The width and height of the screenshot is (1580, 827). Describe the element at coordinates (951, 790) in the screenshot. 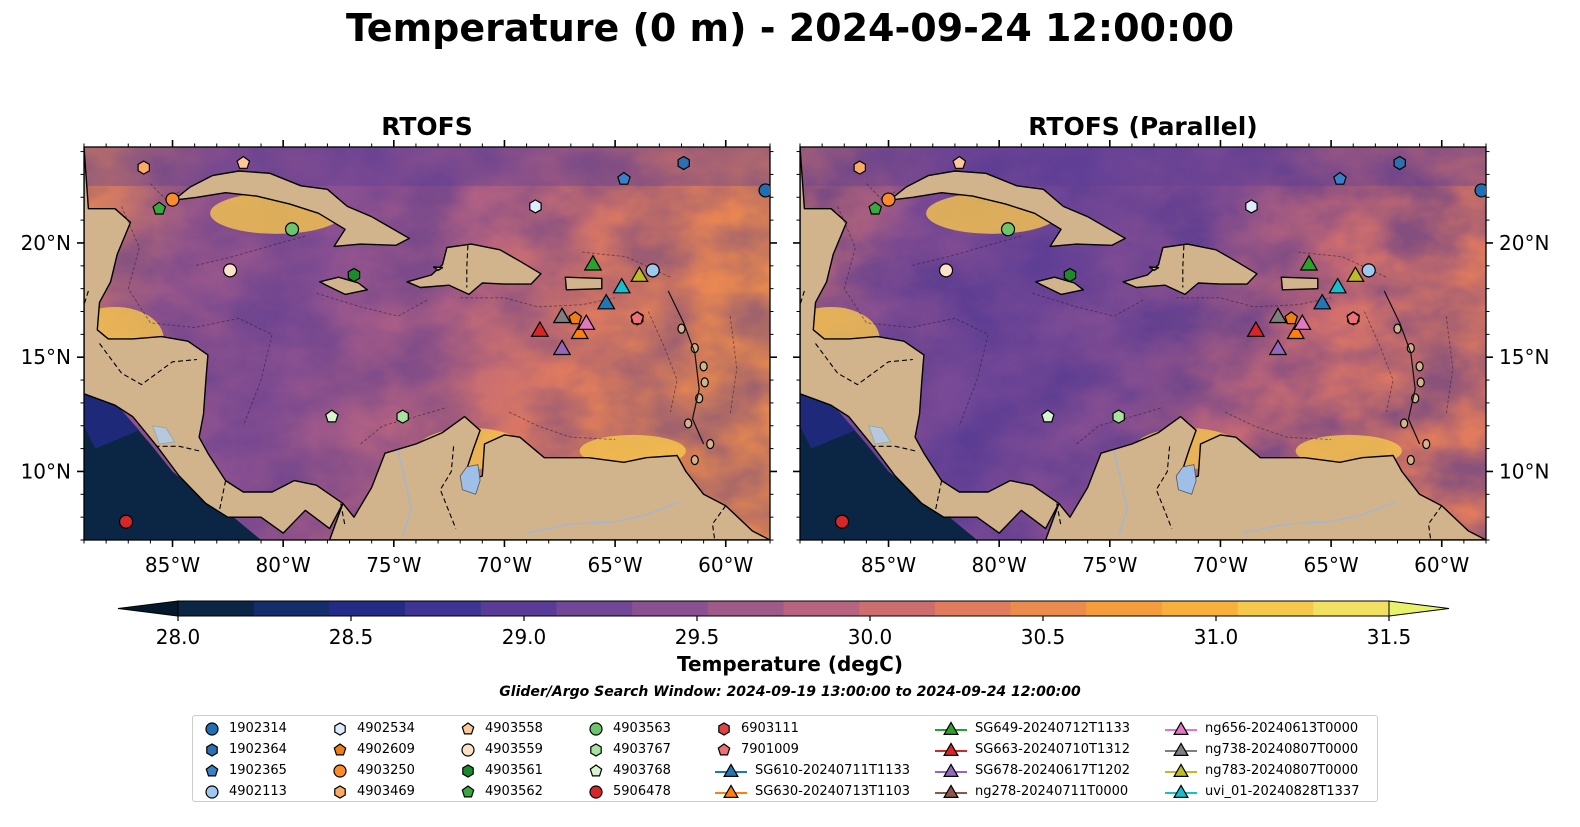

I see `triangle-marker-icon` at that location.